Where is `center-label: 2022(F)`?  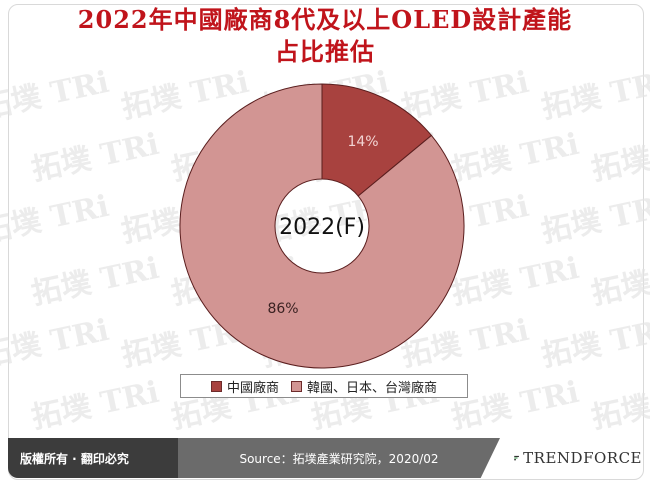
center-label: 2022(F) is located at coordinates (322, 227).